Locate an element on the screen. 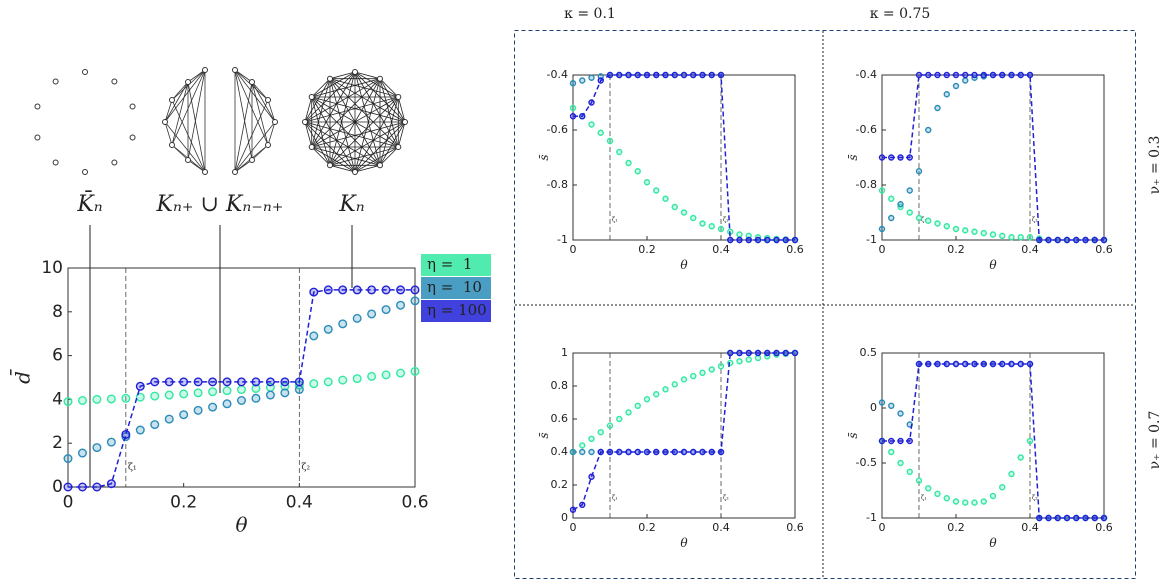  x-tick-label: 0.6 is located at coordinates (795, 527).